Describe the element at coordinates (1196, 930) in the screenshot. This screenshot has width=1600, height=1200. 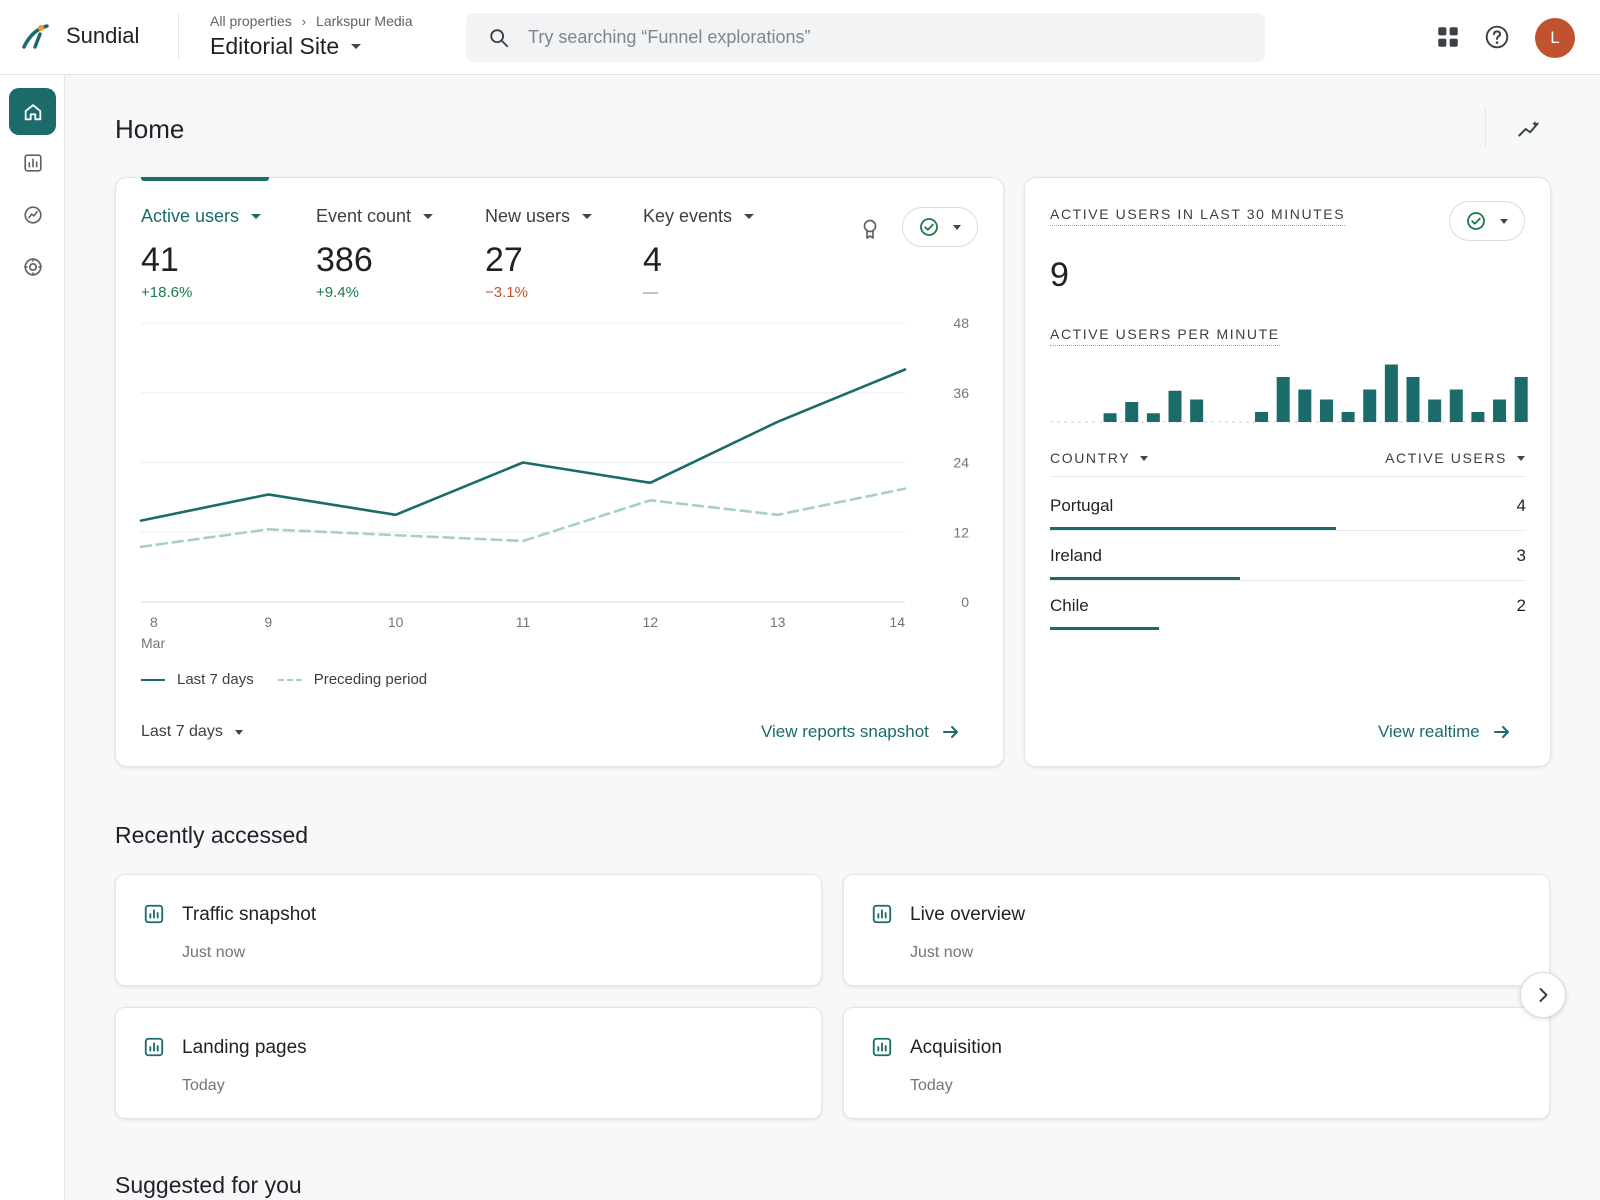
I see `recent-item-card: Live overview Just now` at that location.